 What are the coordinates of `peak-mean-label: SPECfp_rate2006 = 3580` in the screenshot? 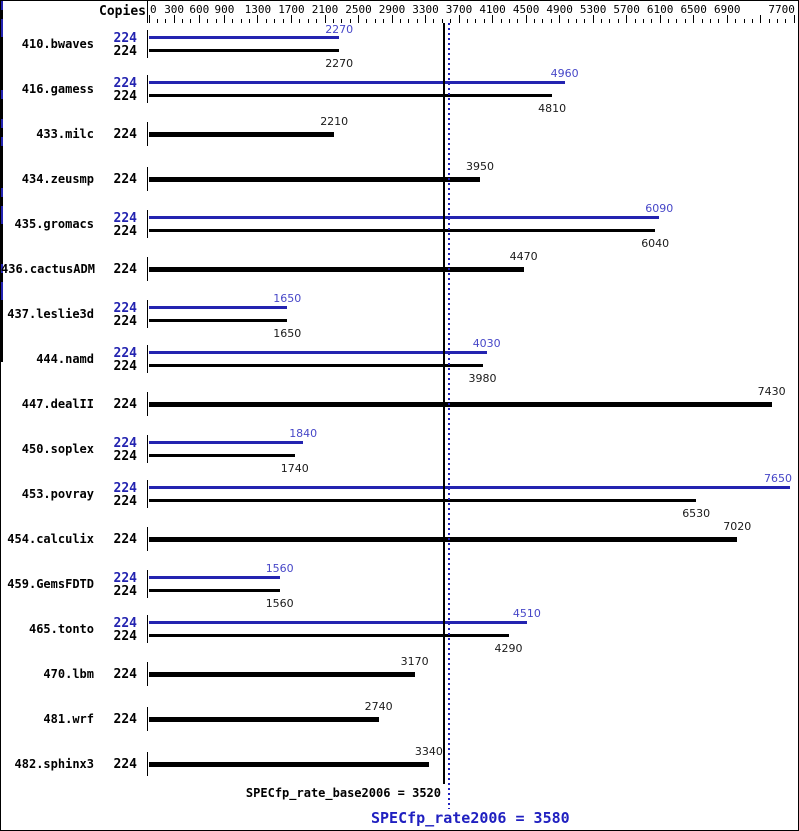 It's located at (470, 818).